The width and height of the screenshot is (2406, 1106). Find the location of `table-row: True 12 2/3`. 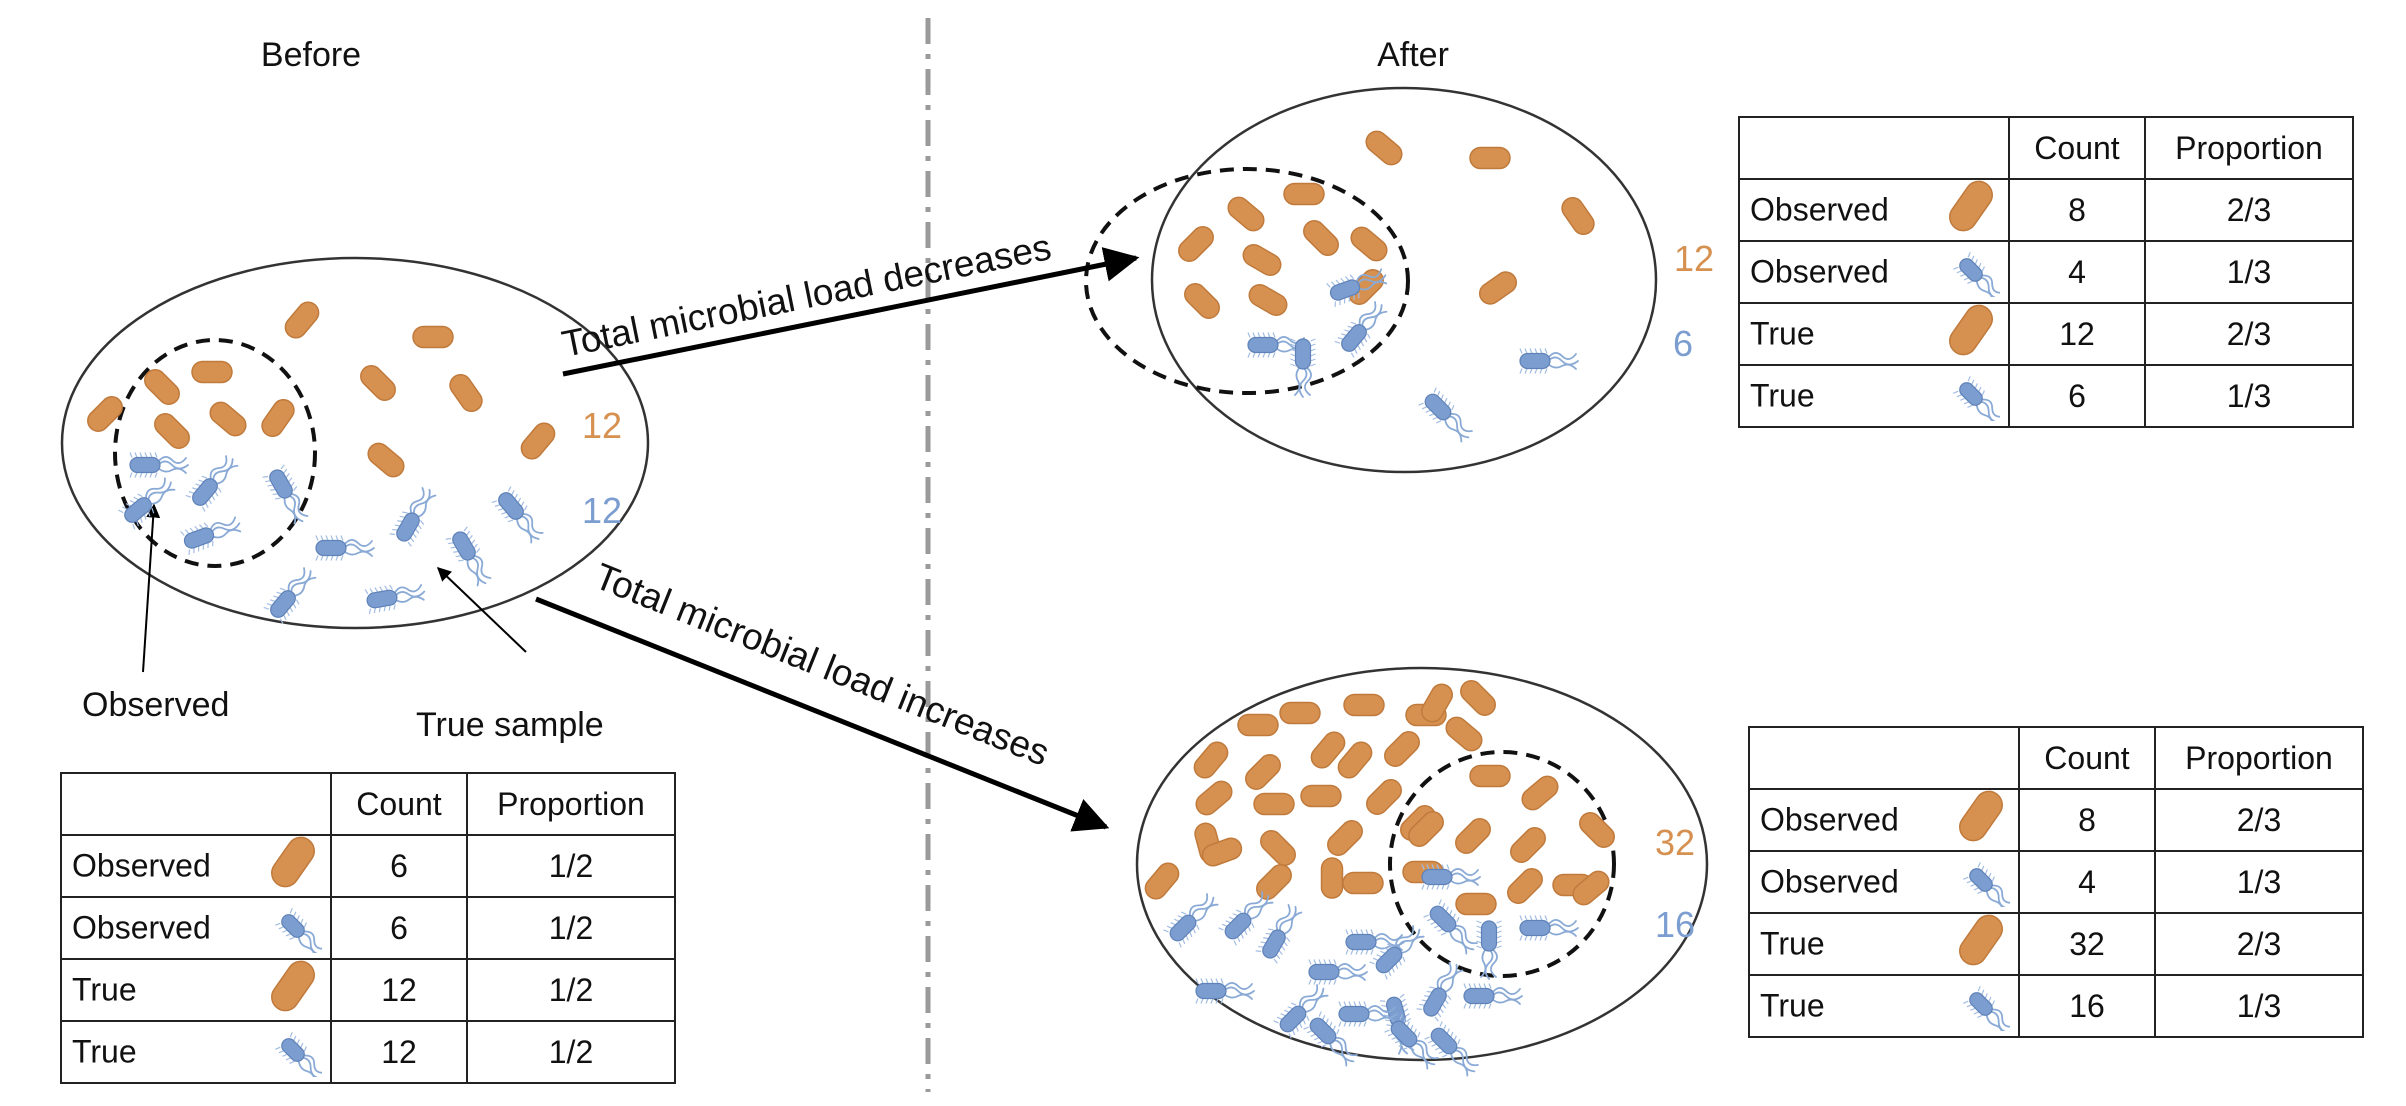

table-row: True 12 2/3 is located at coordinates (2046, 334).